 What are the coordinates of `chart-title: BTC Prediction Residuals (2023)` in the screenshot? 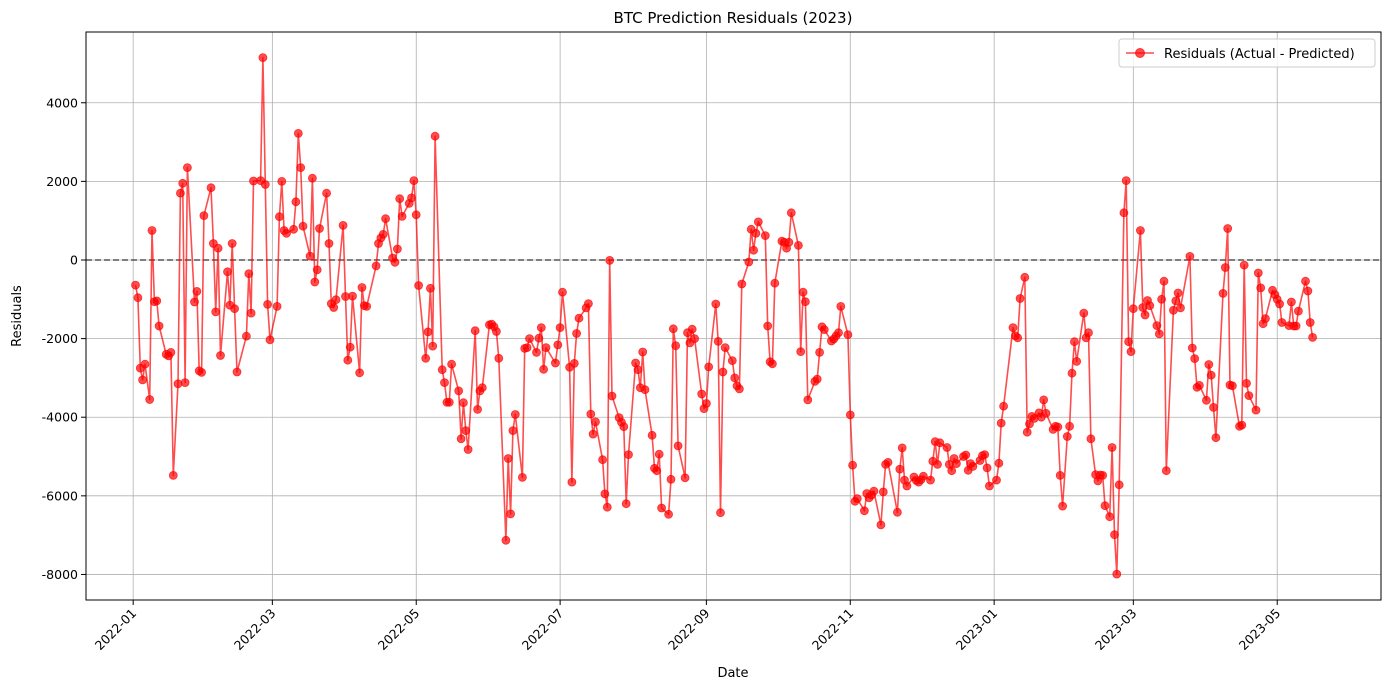 It's located at (733, 18).